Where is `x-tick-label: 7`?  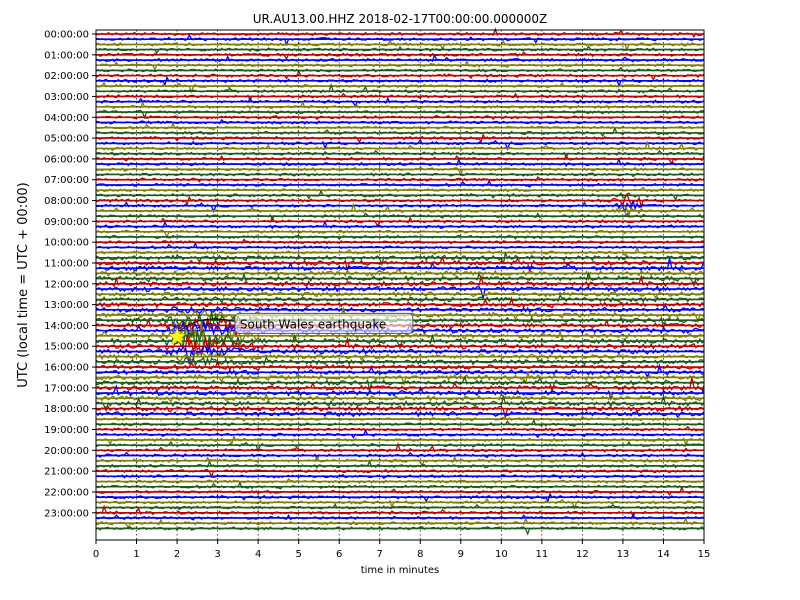 x-tick-label: 7 is located at coordinates (380, 554).